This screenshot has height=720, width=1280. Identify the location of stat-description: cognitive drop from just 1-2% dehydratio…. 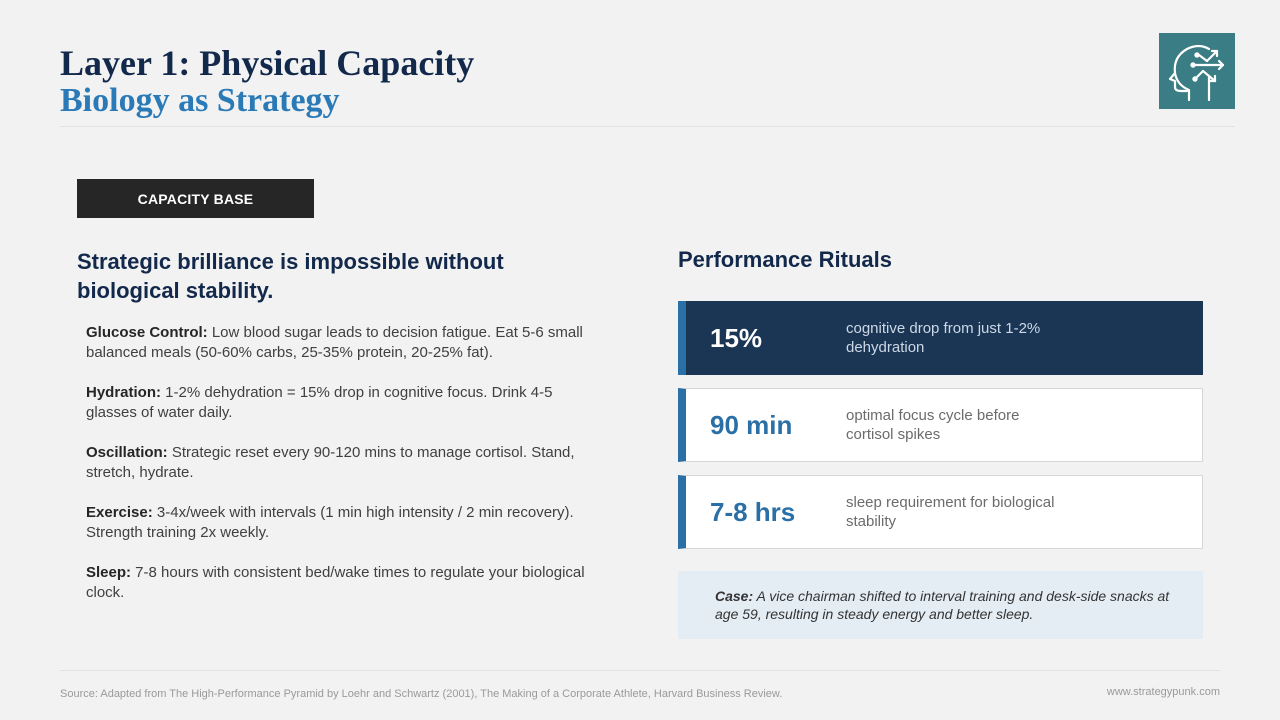
(943, 338).